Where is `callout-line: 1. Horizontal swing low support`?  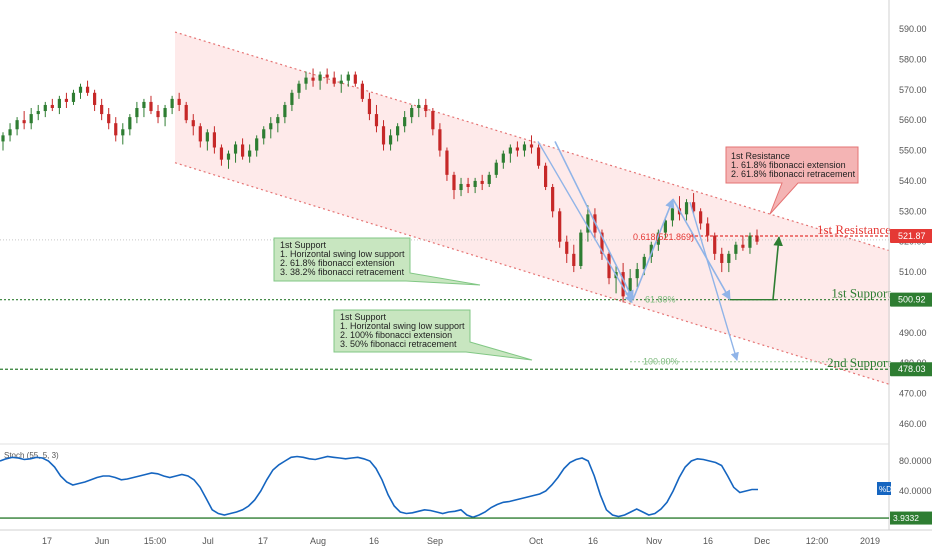
callout-line: 1. Horizontal swing low support is located at coordinates (402, 326).